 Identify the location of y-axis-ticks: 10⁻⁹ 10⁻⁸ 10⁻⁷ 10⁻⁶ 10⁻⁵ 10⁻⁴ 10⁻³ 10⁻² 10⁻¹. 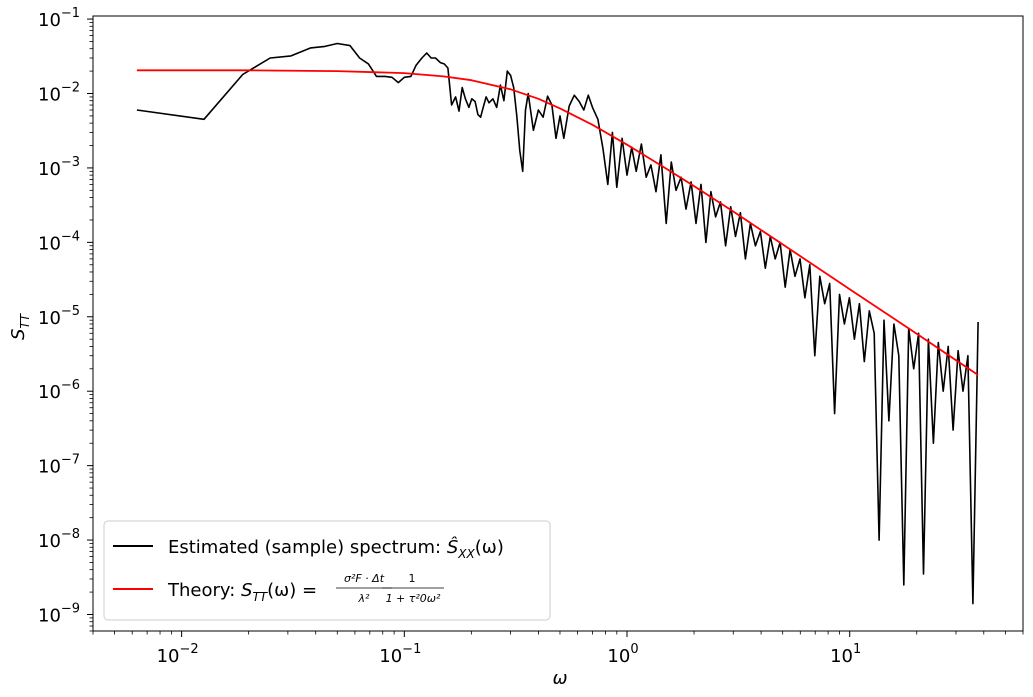
(65, 319).